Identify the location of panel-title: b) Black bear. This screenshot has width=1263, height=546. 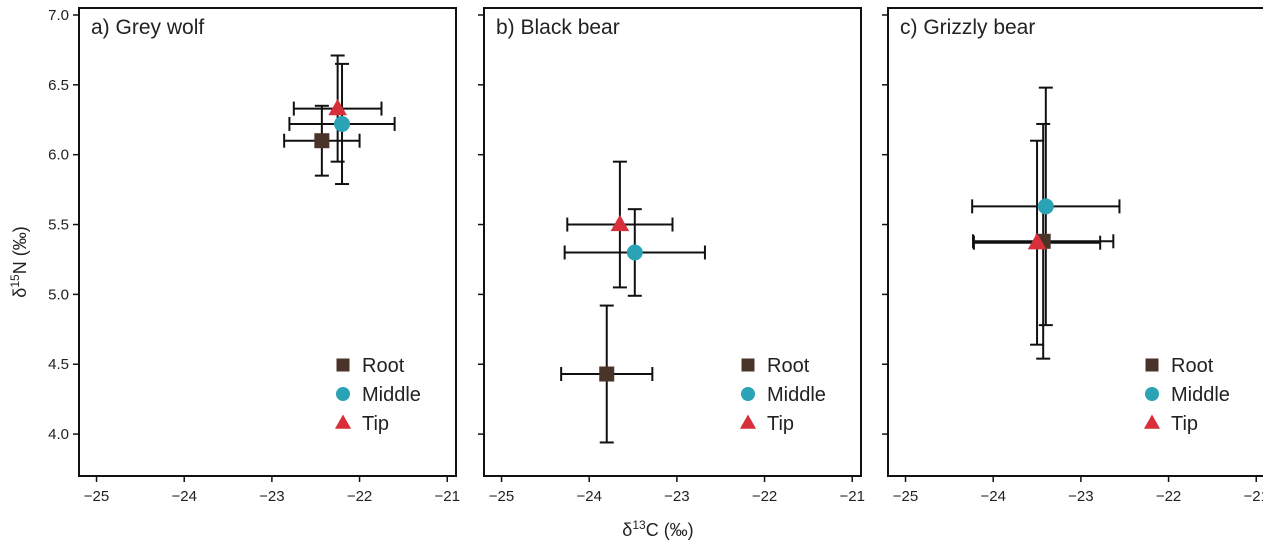
(558, 27).